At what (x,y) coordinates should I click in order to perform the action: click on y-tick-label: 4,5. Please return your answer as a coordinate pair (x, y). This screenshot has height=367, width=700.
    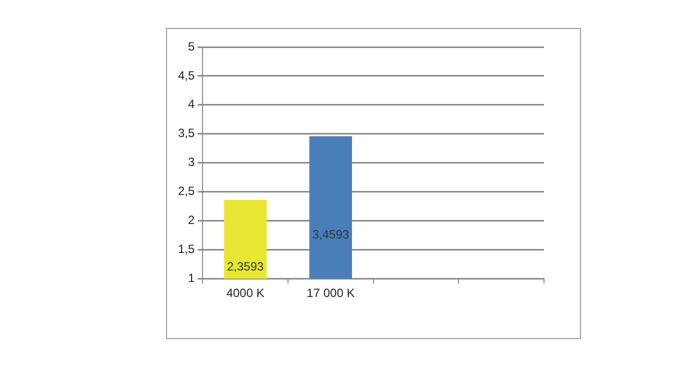
    Looking at the image, I should click on (186, 75).